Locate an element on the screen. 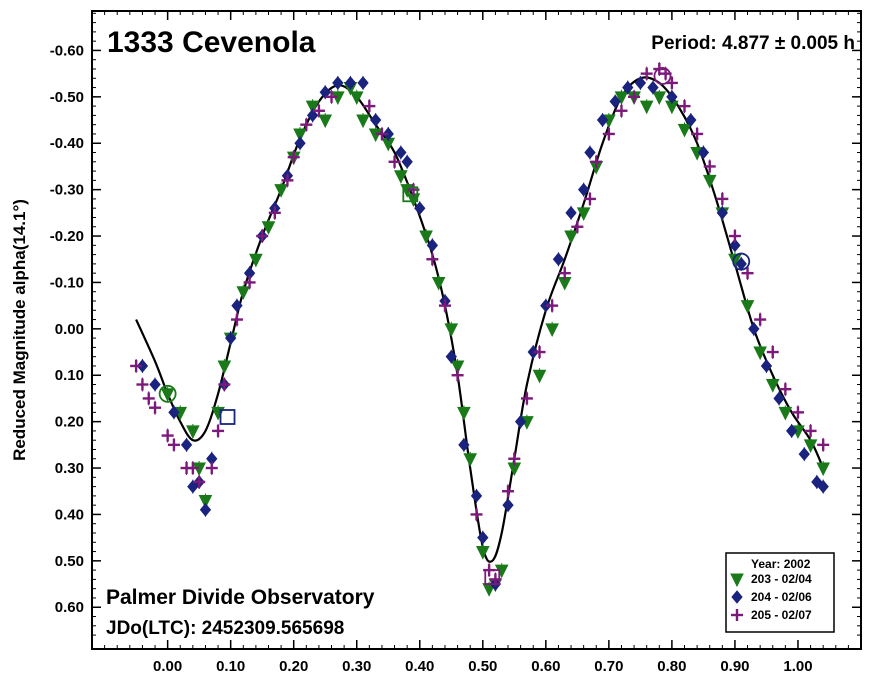 Image resolution: width=878 pixels, height=680 pixels. y-axis-label: Reduced Magnitude alpha(14.1°) is located at coordinates (19, 330).